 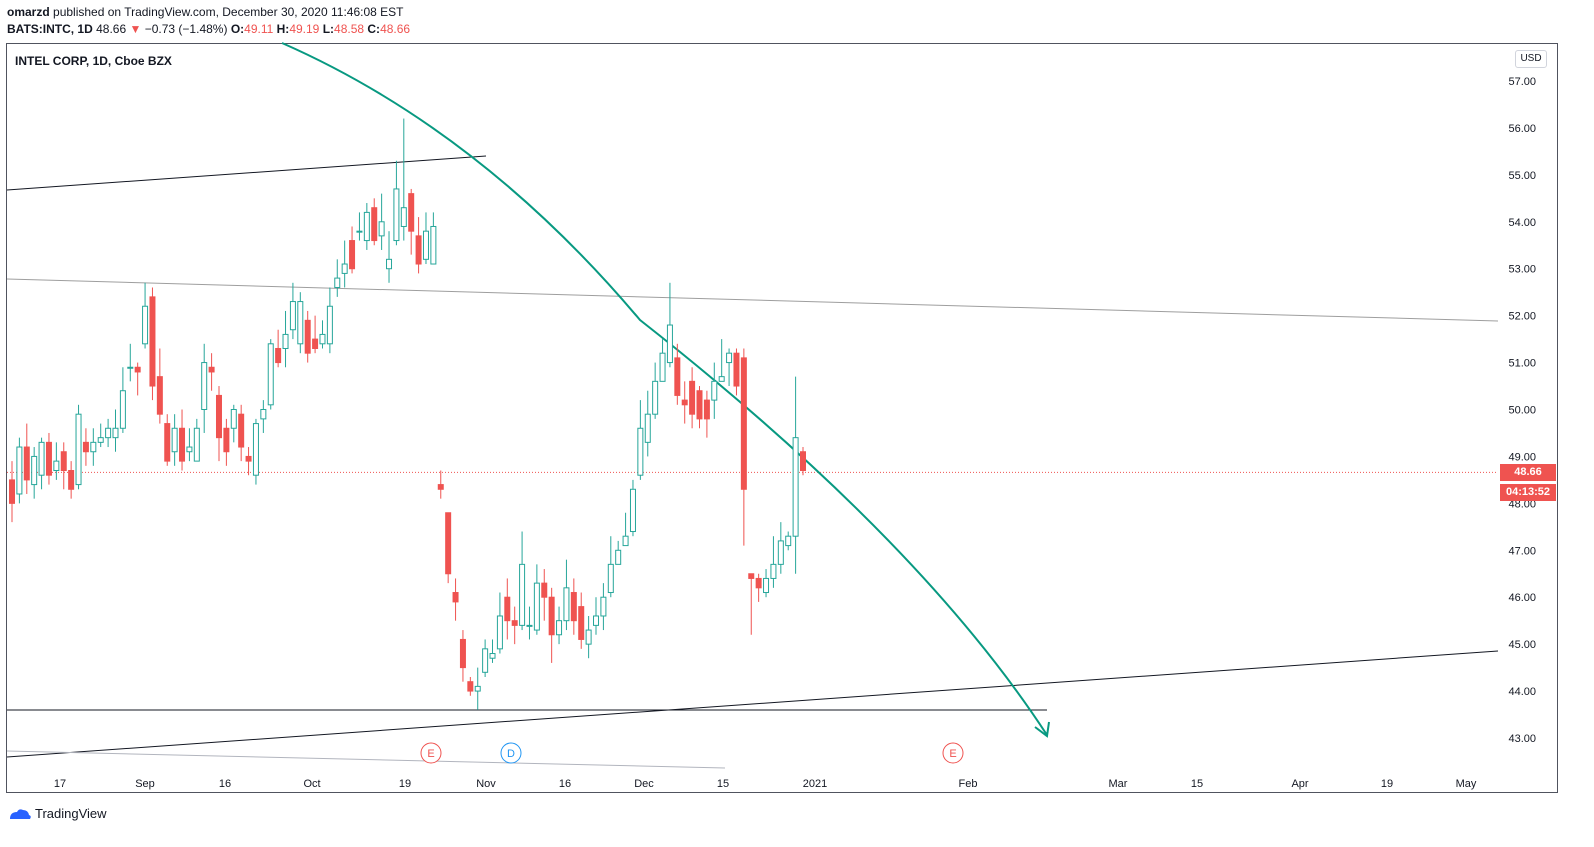 What do you see at coordinates (1522, 504) in the screenshot?
I see `y-tick-label: 48.00` at bounding box center [1522, 504].